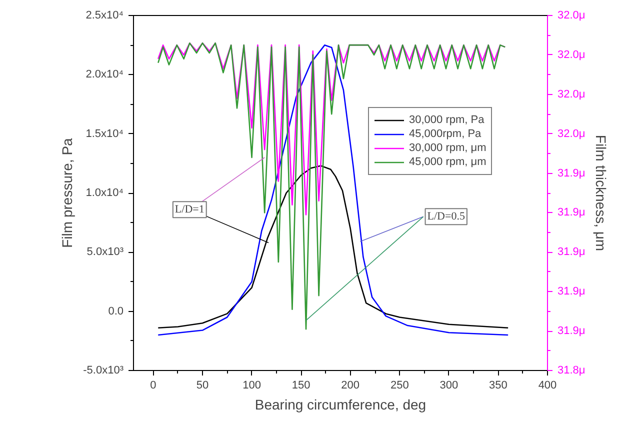 The height and width of the screenshot is (426, 621). What do you see at coordinates (445, 134) in the screenshot?
I see `legend-label: 45,000rpm, Pa` at bounding box center [445, 134].